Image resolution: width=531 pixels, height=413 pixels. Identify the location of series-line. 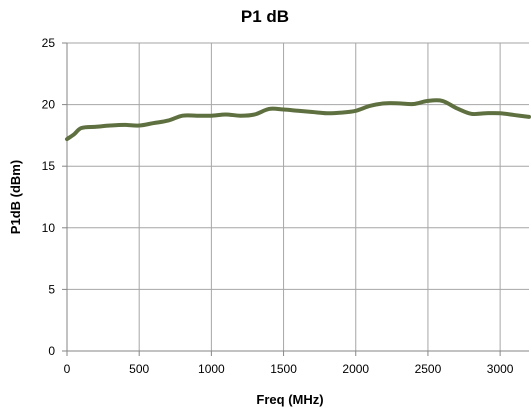
(298, 120).